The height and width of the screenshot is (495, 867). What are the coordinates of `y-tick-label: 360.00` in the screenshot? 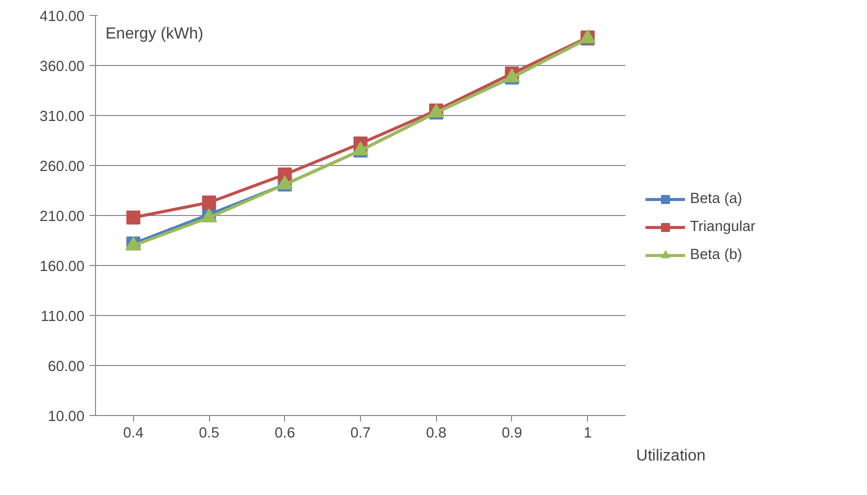 It's located at (62, 67).